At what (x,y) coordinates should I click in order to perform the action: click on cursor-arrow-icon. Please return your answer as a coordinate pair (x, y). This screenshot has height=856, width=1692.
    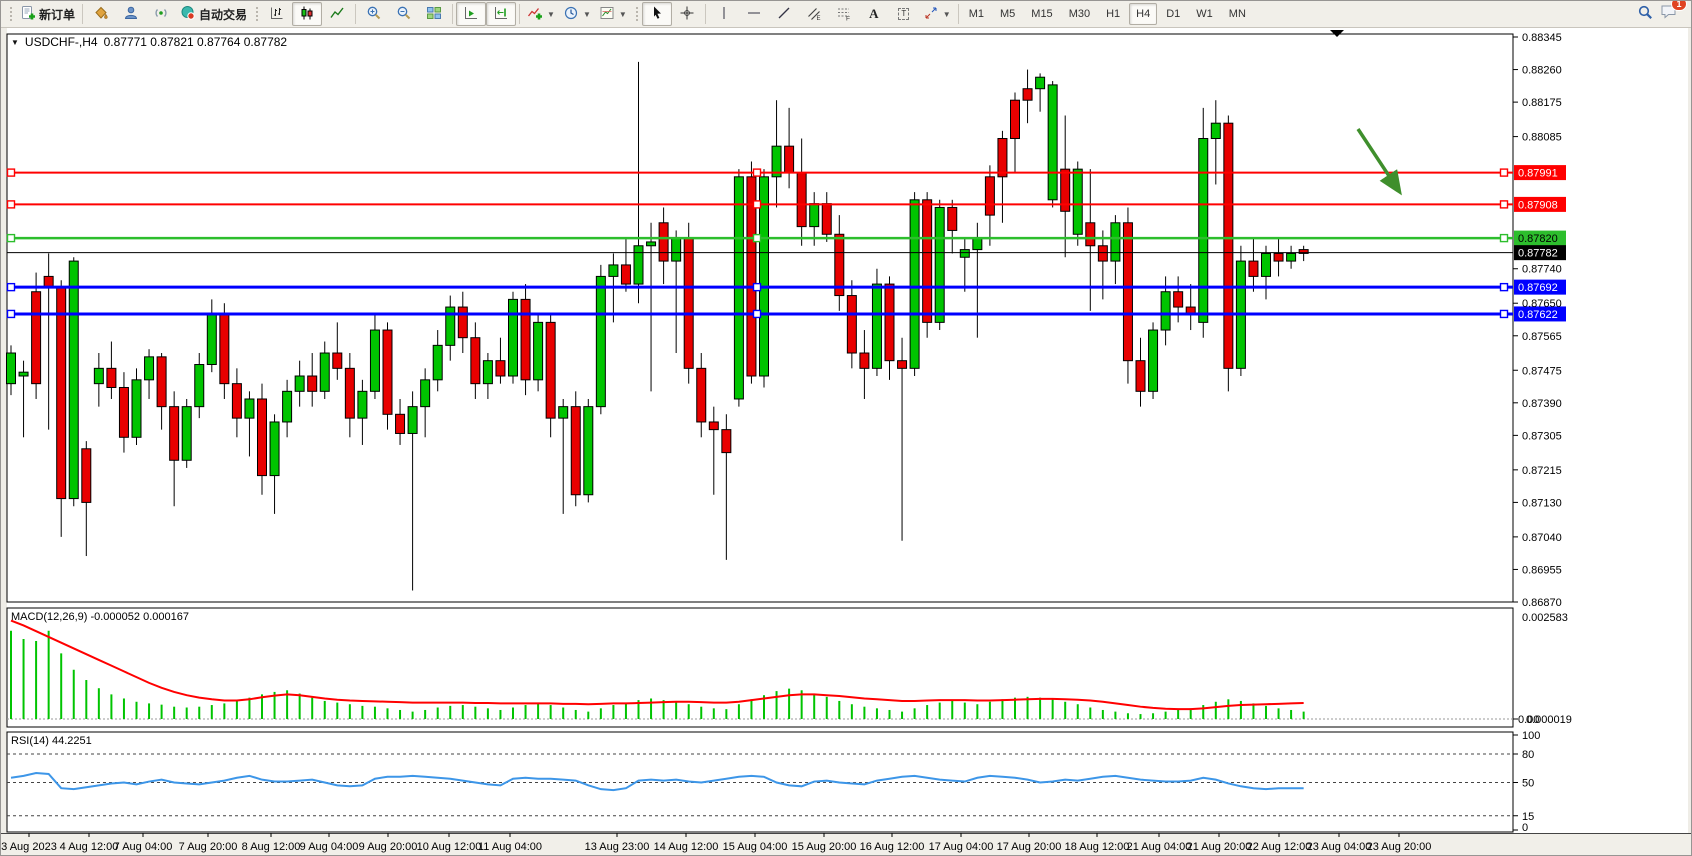
    Looking at the image, I should click on (657, 14).